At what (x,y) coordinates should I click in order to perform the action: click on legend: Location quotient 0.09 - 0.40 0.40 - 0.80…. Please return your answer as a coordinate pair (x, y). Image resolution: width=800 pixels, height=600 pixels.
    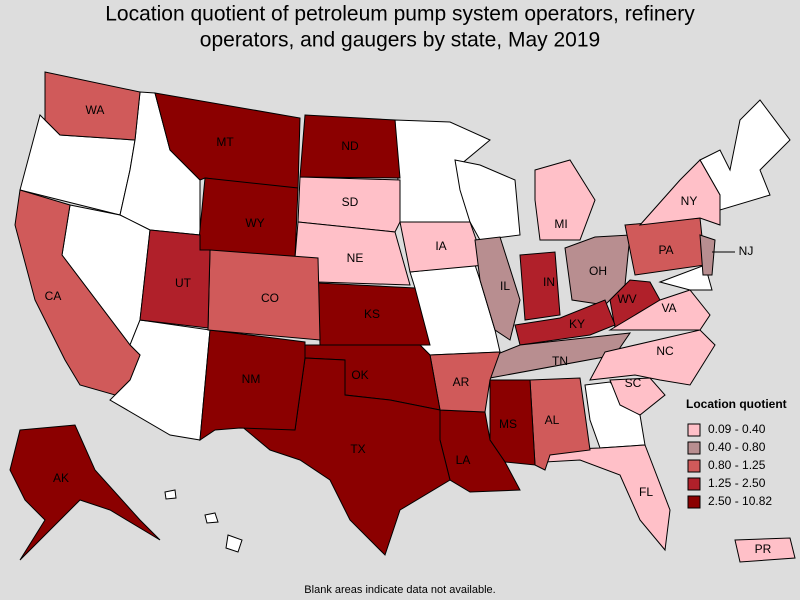
    Looking at the image, I should click on (736, 453).